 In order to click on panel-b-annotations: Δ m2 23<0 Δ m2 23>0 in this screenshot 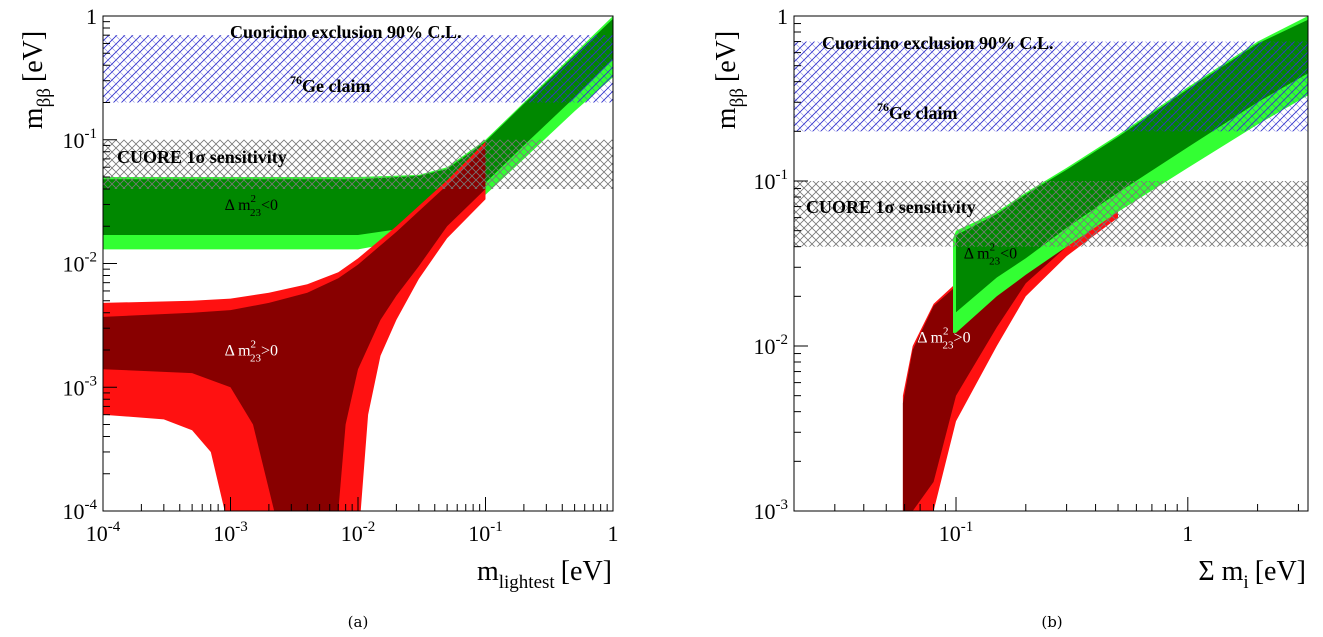, I will do `click(967, 296)`.